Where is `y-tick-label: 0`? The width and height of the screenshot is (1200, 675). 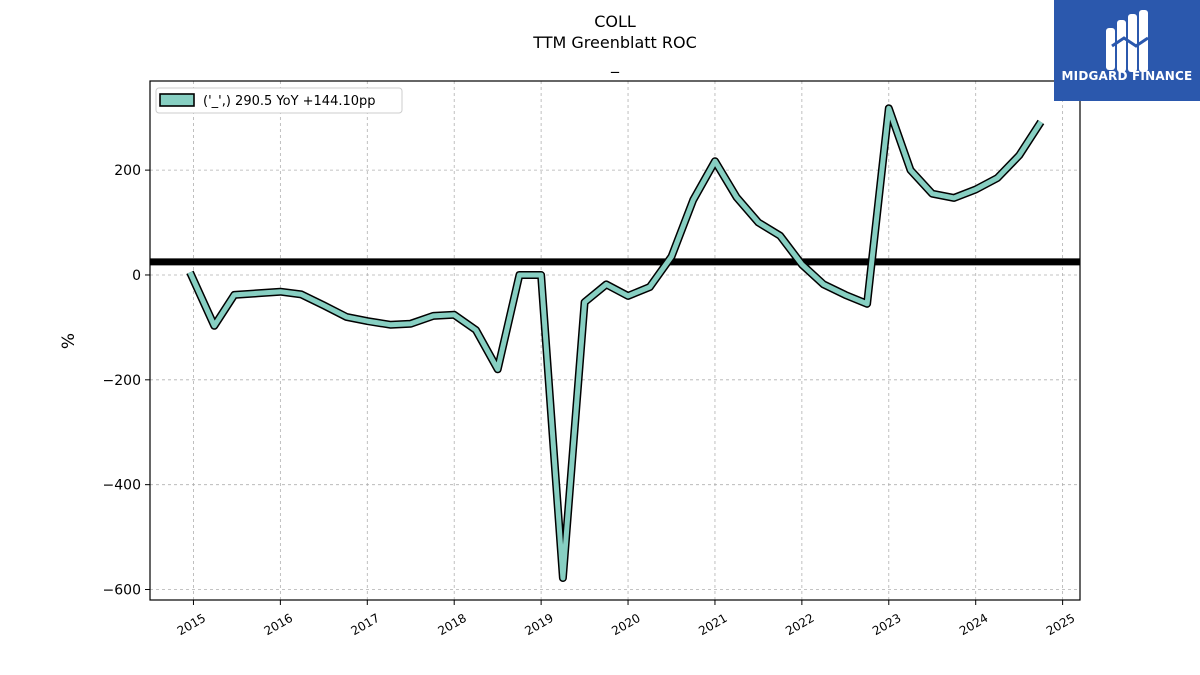 y-tick-label: 0 is located at coordinates (136, 276).